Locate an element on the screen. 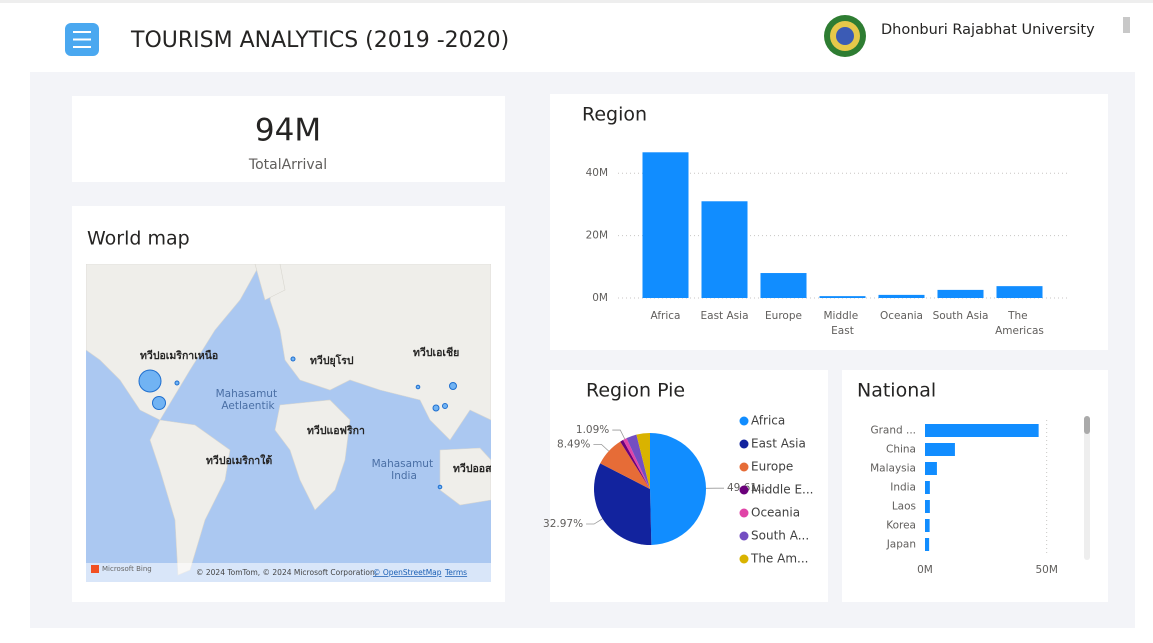 This screenshot has height=643, width=1153. x-tick-label: South Asia is located at coordinates (961, 316).